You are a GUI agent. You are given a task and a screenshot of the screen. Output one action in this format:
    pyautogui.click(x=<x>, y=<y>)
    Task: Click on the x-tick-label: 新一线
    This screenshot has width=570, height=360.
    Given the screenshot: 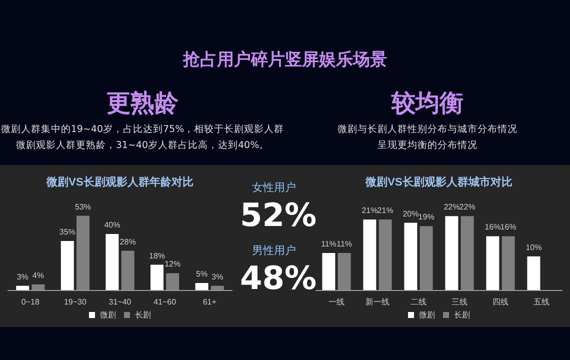 What is the action you would take?
    pyautogui.click(x=378, y=302)
    